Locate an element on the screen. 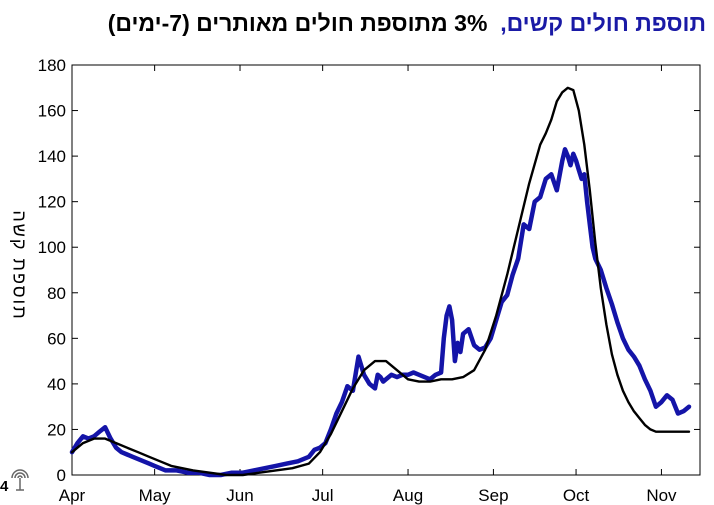  x-tick-label: Apr is located at coordinates (72, 495).